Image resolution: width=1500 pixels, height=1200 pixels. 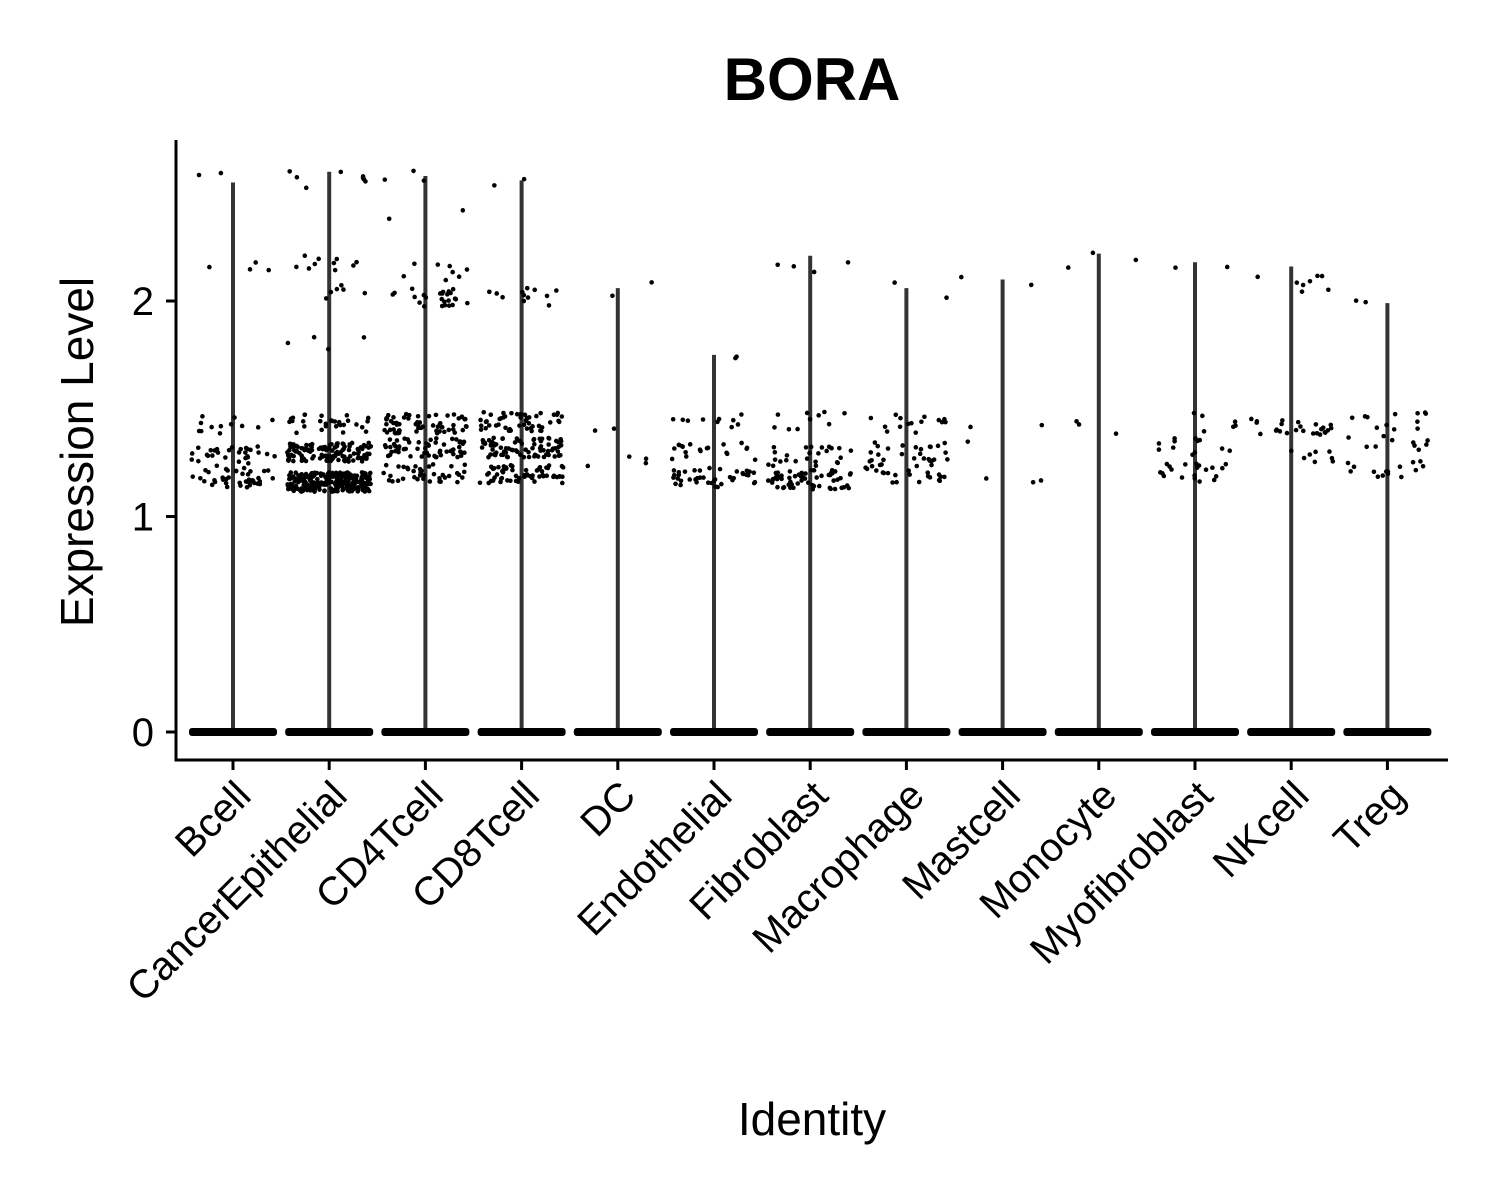 I want to click on x-tick-label: Treg, so click(x=1370, y=817).